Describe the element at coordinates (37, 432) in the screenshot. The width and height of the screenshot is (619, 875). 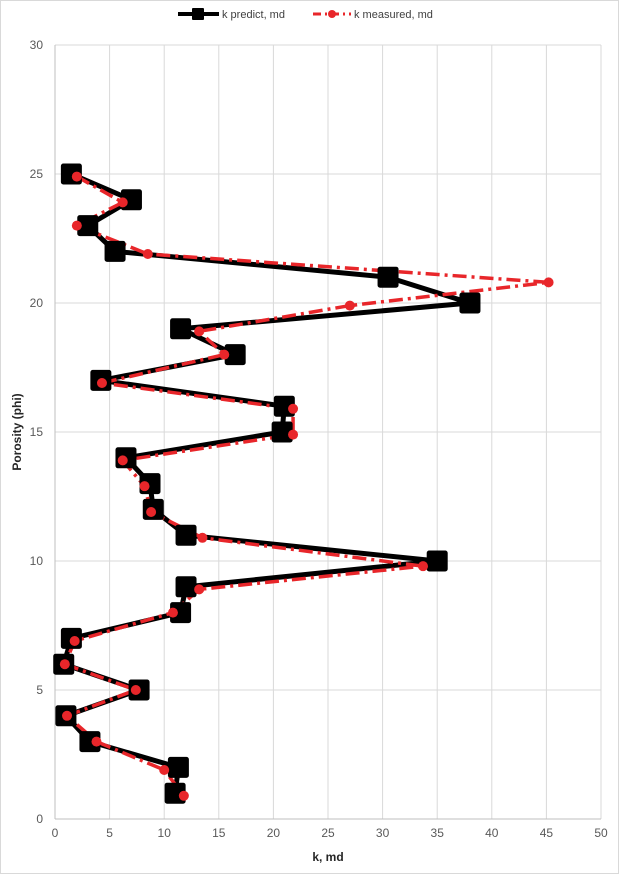
I see `y-tick-label: 15` at that location.